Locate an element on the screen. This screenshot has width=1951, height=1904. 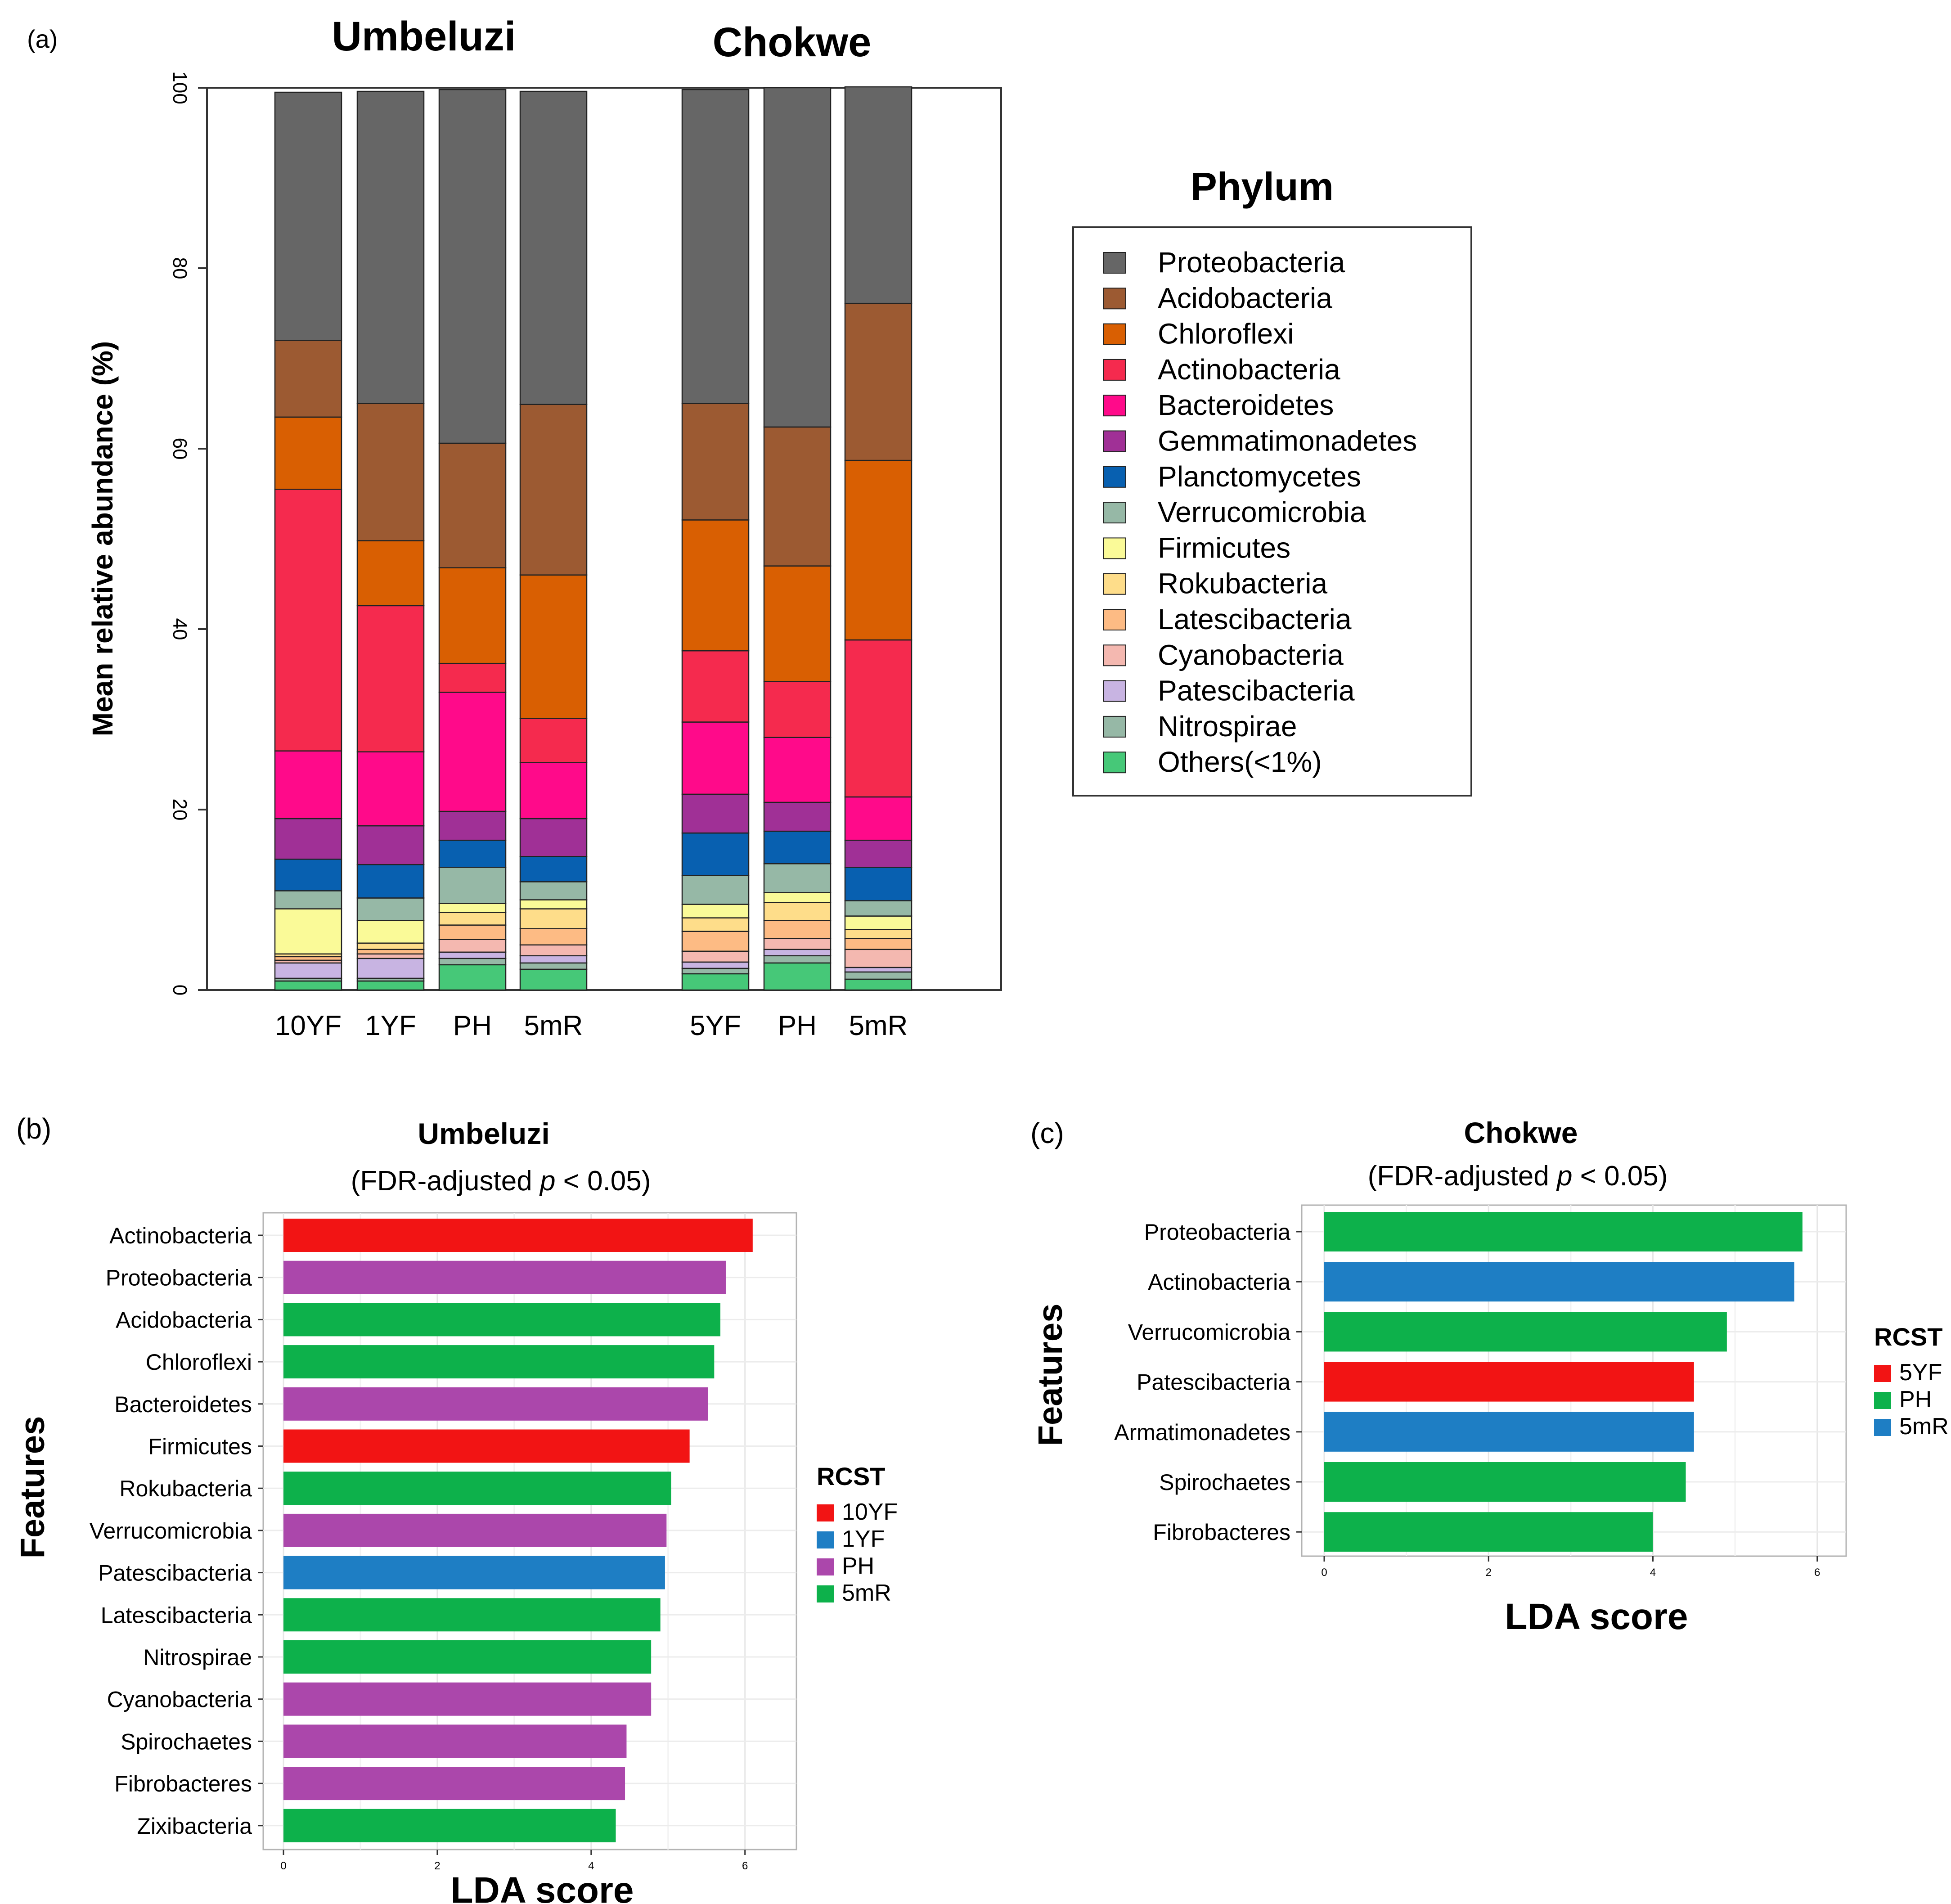
panel-b-y-axis-label: Features is located at coordinates (33, 1487).